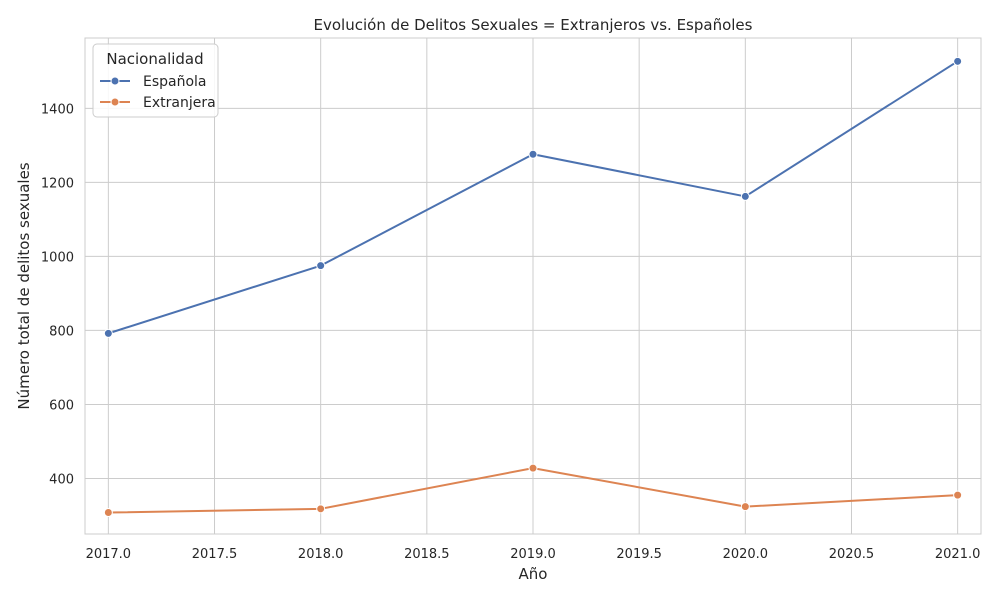 This screenshot has height=600, width=1000. I want to click on y-tick-label: 800, so click(61, 331).